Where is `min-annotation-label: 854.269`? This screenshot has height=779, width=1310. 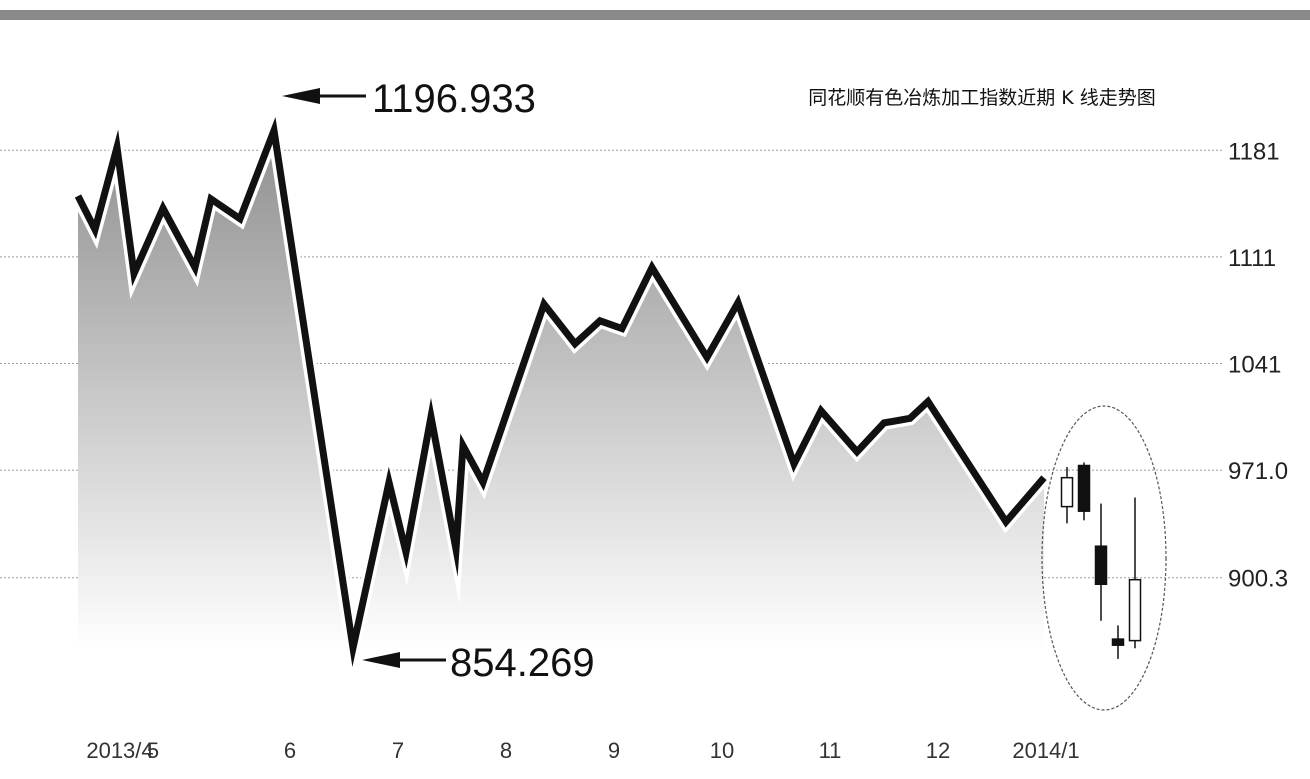
min-annotation-label: 854.269 is located at coordinates (522, 663).